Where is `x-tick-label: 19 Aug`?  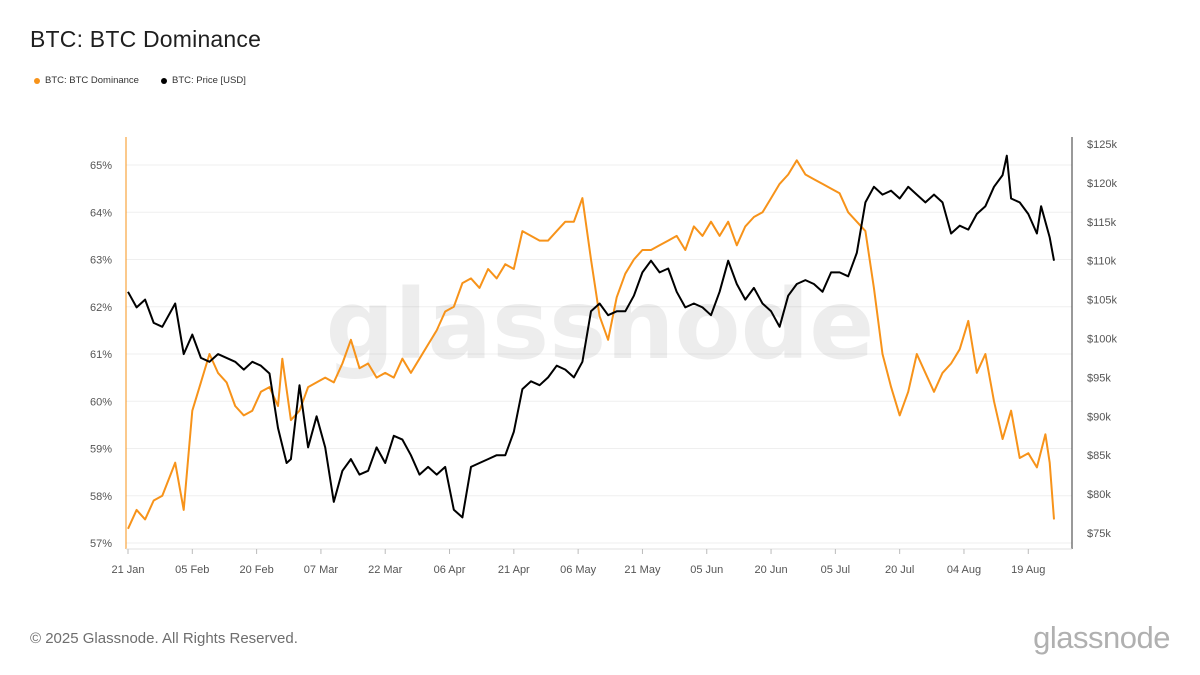
x-tick-label: 19 Aug is located at coordinates (1028, 570).